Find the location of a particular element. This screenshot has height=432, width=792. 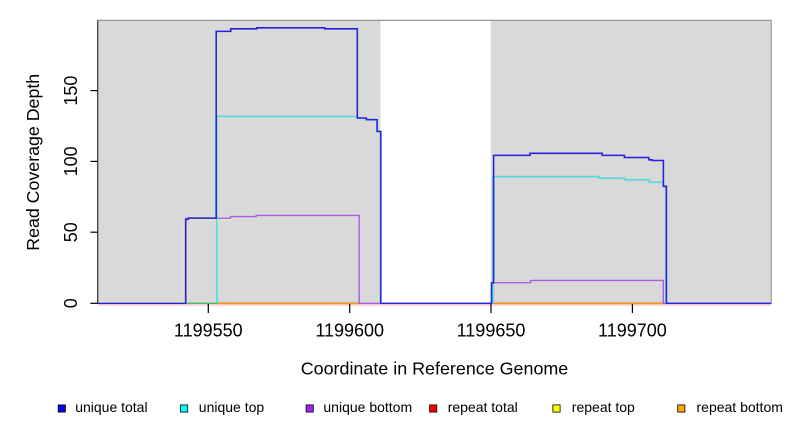

svg-text: 1199700 is located at coordinates (632, 331).